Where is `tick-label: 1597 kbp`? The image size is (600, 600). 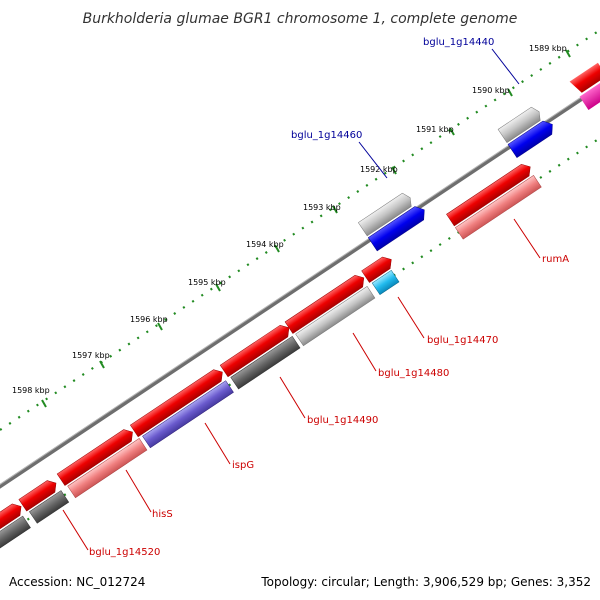
tick-label: 1597 kbp is located at coordinates (91, 355).